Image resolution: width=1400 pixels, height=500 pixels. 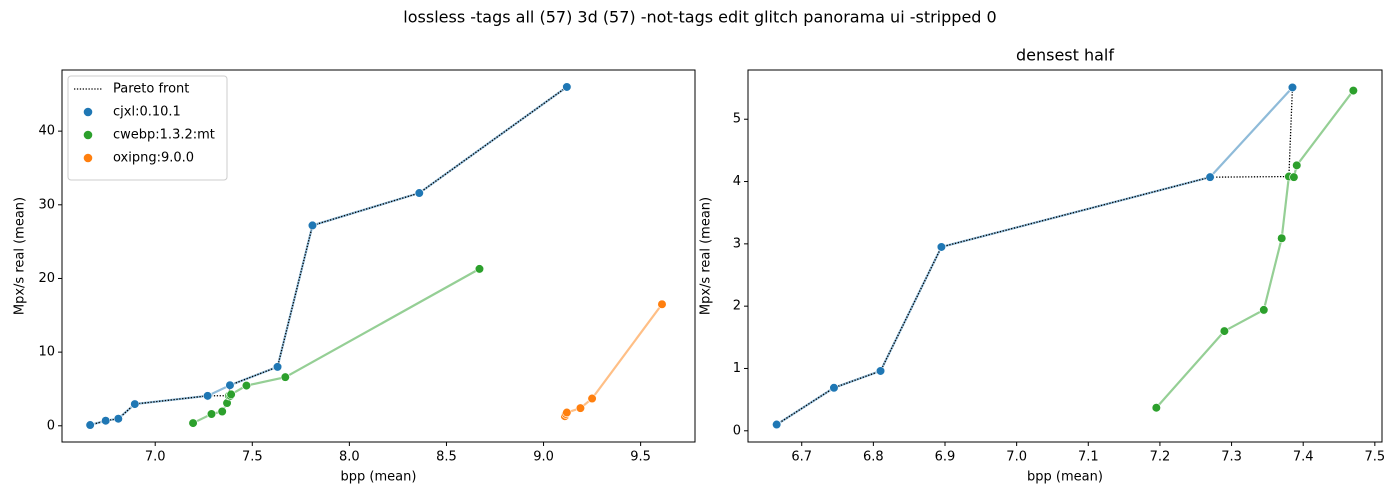 What do you see at coordinates (46, 204) in the screenshot?
I see `y-tick-label: 30` at bounding box center [46, 204].